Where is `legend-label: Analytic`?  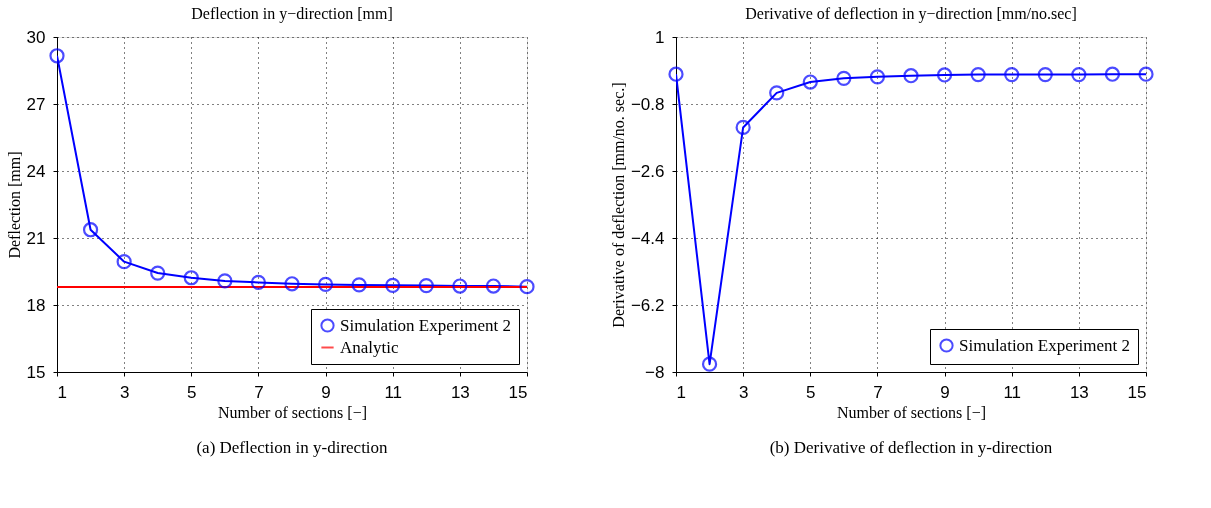 legend-label: Analytic is located at coordinates (369, 347).